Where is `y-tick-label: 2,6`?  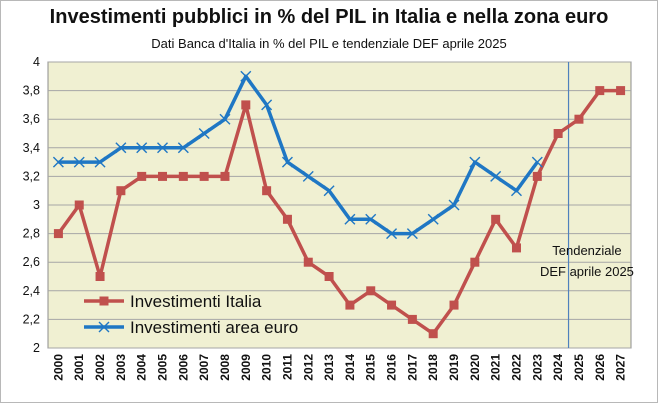
y-tick-label: 2,6 is located at coordinates (31, 262).